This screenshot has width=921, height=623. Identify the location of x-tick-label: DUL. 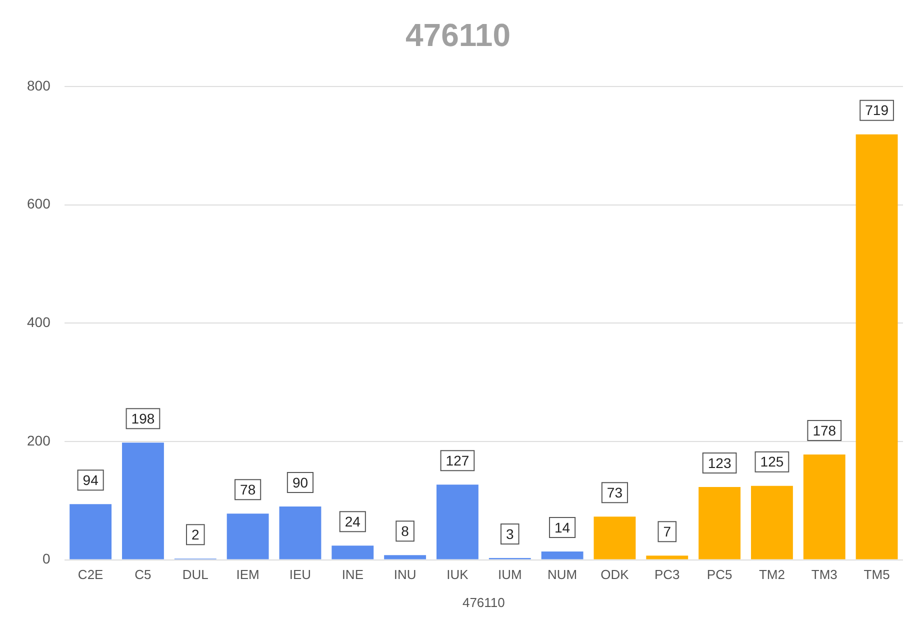
(195, 574).